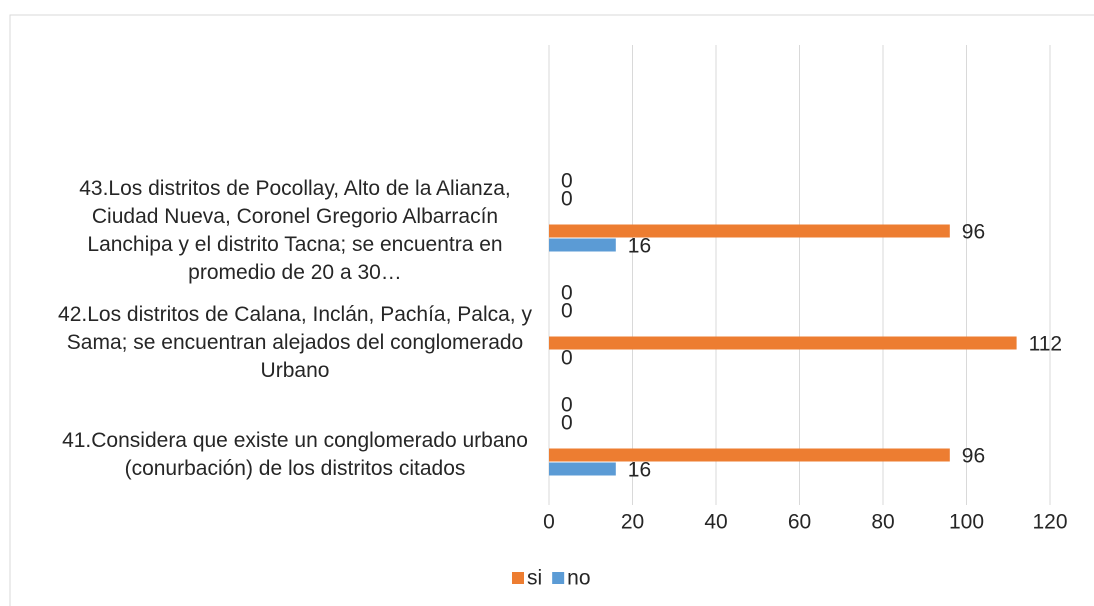  Describe the element at coordinates (578, 578) in the screenshot. I see `legend-label: no` at that location.